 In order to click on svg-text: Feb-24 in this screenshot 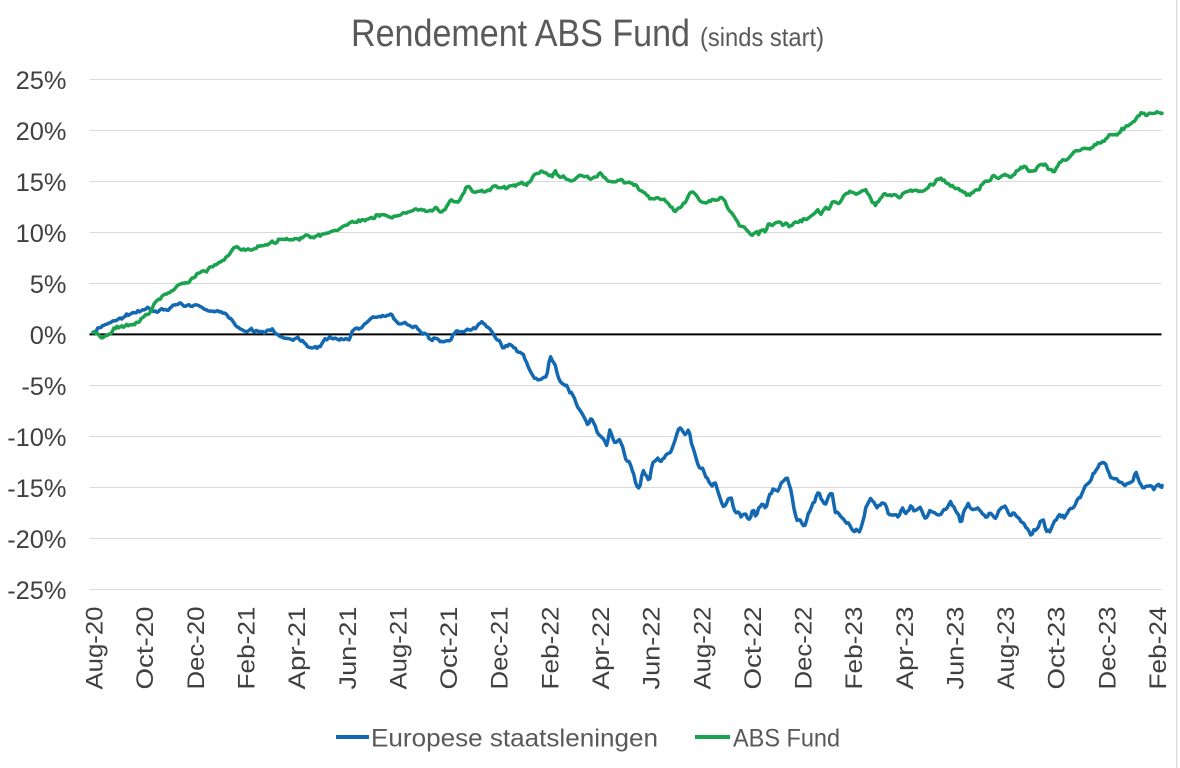, I will do `click(1158, 648)`.